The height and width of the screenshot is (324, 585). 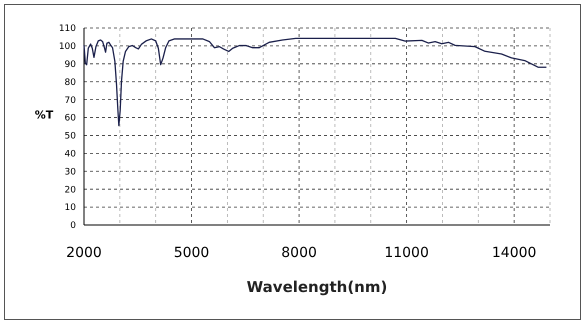 I want to click on x-axis-title: Wavelength(nm), so click(x=317, y=287).